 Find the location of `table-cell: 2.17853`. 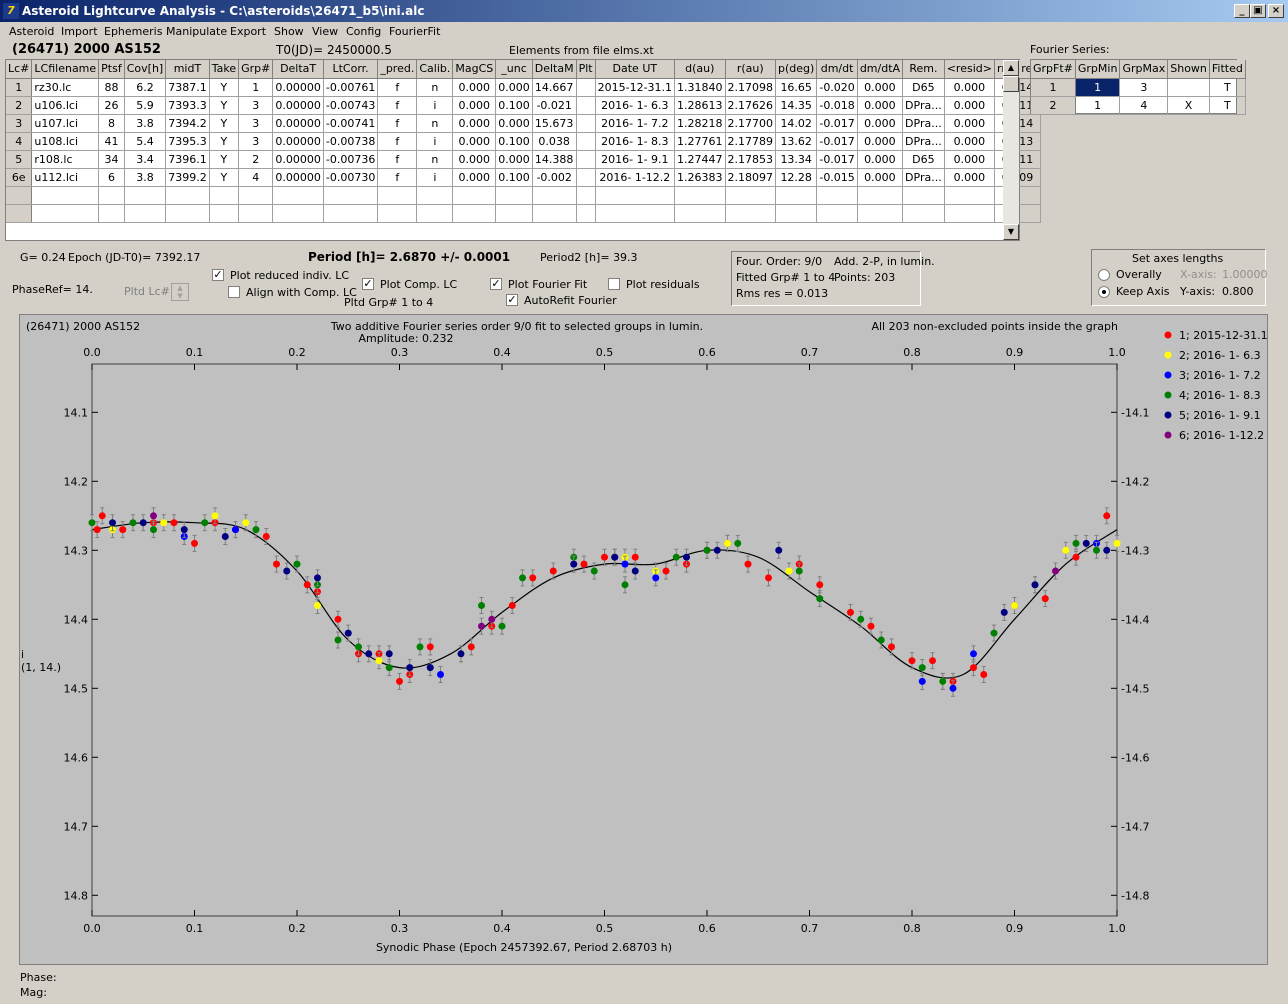

table-cell: 2.17853 is located at coordinates (751, 159).